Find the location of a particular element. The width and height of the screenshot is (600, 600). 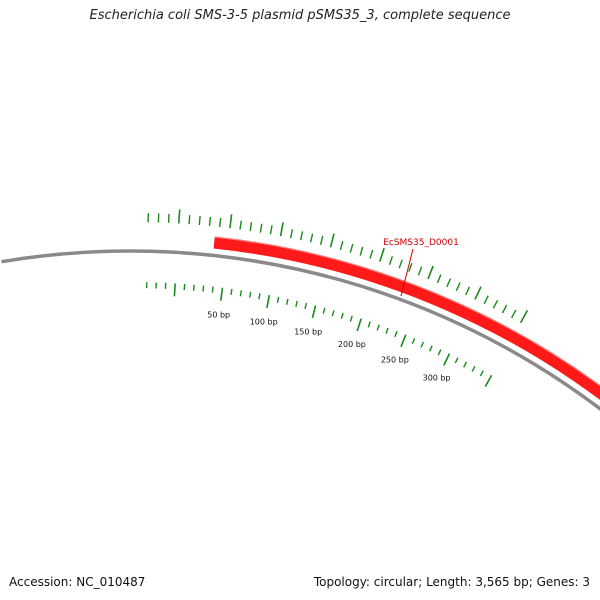

scale-label: 150 bp is located at coordinates (308, 332).